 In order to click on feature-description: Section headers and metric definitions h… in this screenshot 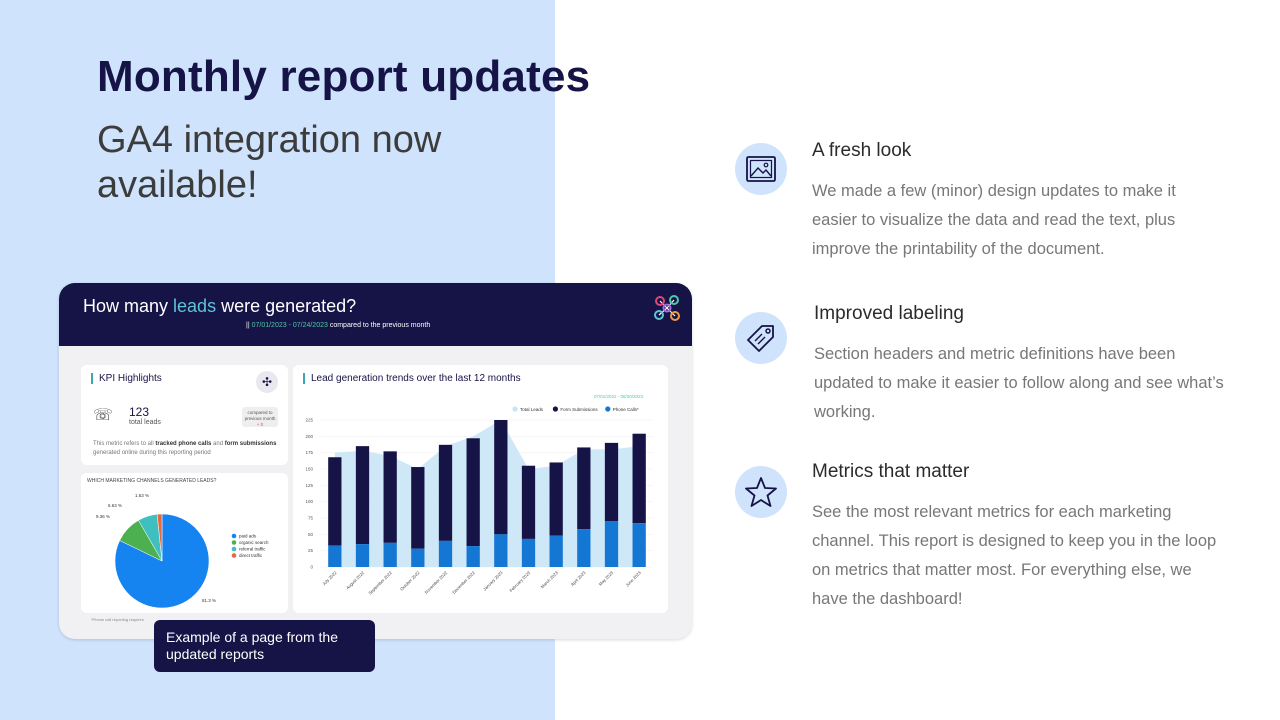, I will do `click(1019, 383)`.